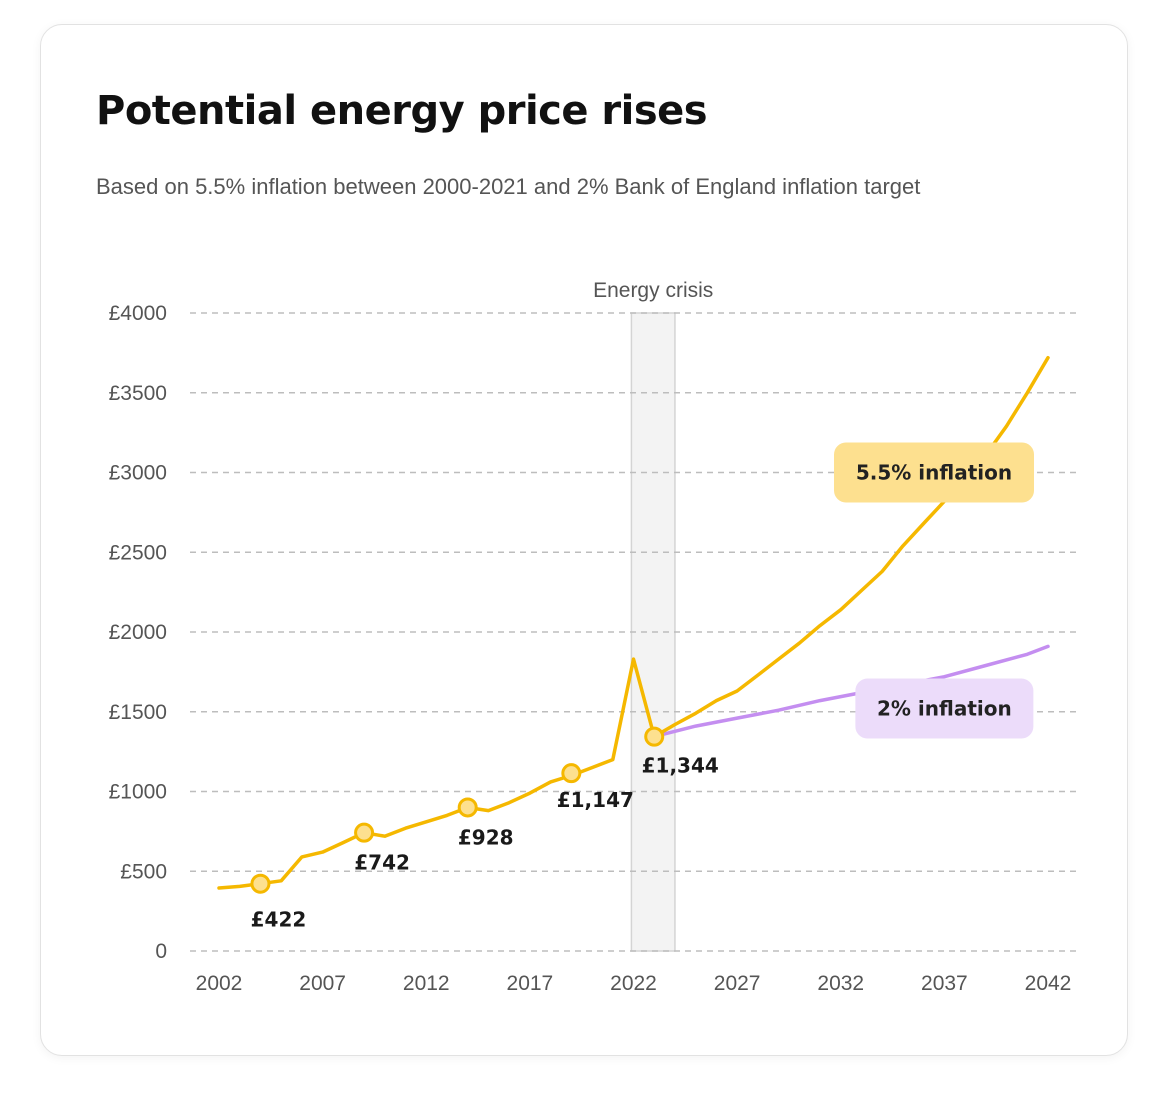  I want to click on legend-label: 5.5% inflation, so click(934, 473).